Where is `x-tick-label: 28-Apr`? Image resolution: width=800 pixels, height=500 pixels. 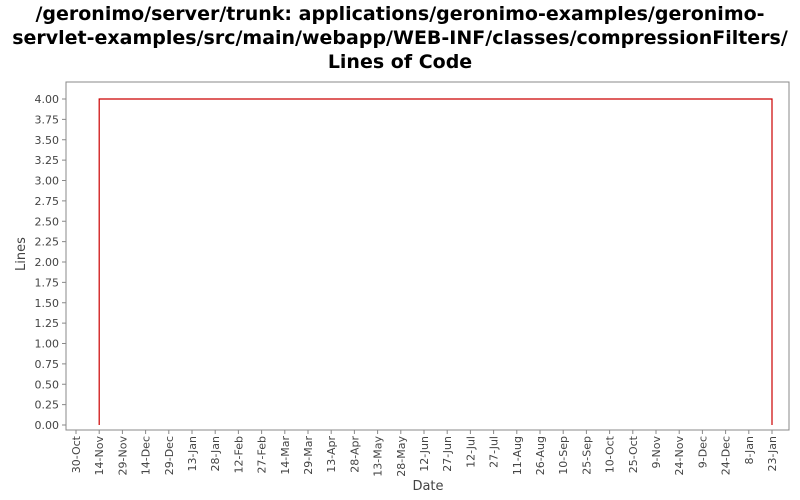
x-tick-label: 28-Apr is located at coordinates (354, 454).